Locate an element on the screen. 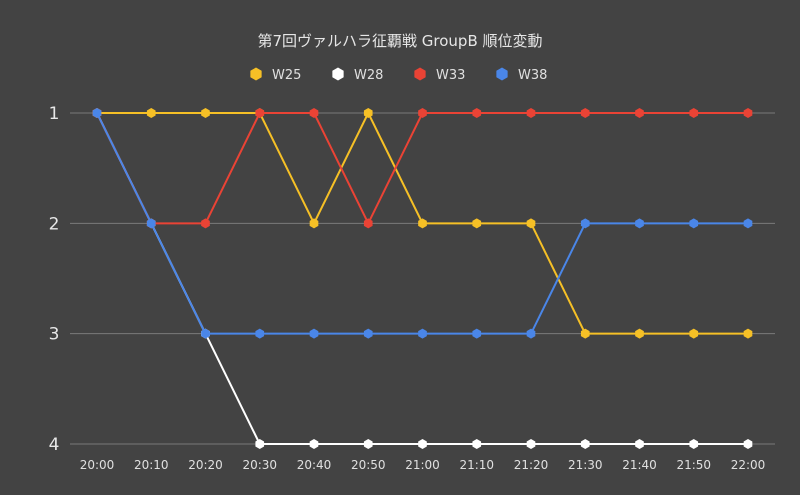  y-axis: 1 2 3 4 is located at coordinates (54, 279).